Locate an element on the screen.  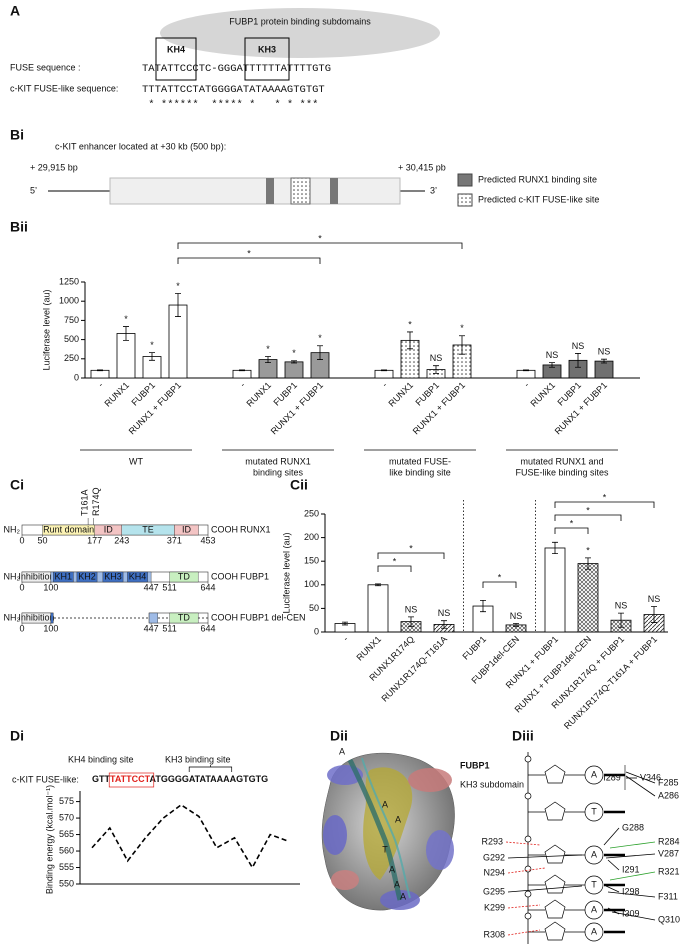
y-tick-label: 200 is located at coordinates (311, 537).